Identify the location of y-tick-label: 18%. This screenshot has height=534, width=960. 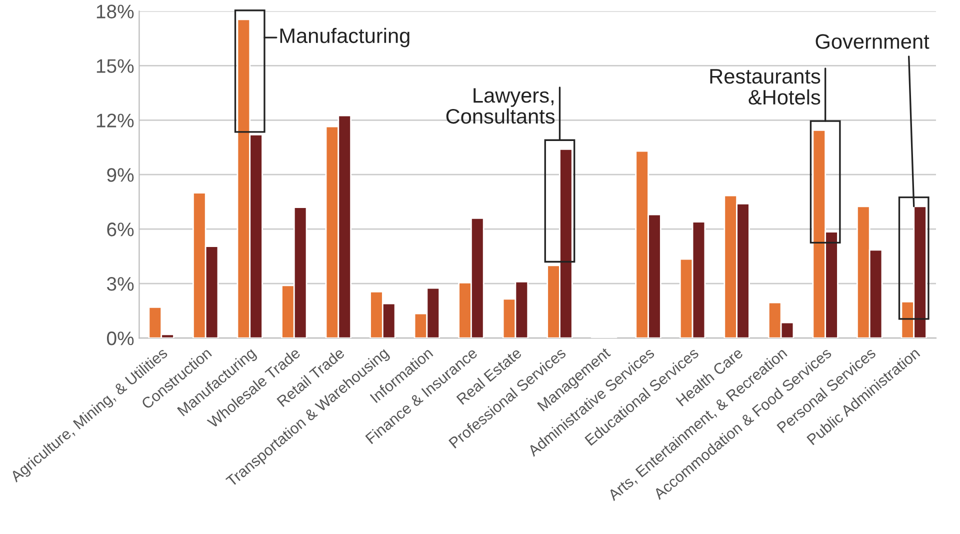
(115, 11).